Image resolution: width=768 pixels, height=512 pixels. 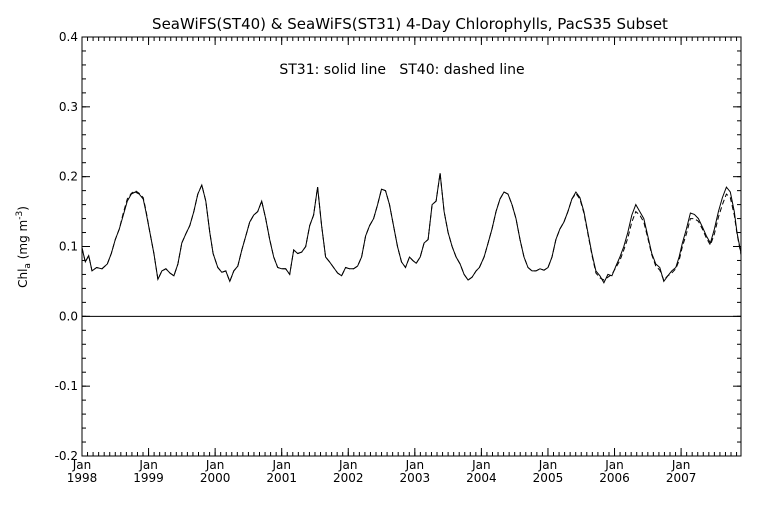 I want to click on x-tick-year: 2002, so click(x=348, y=478).